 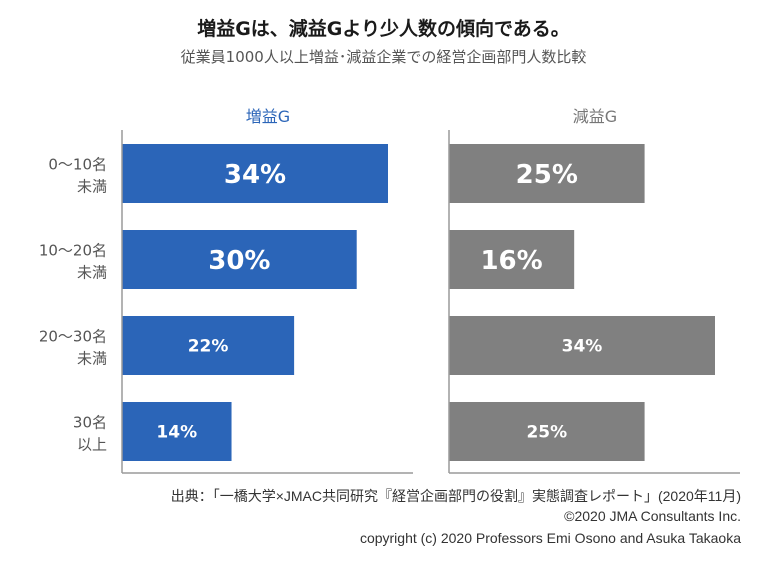 I want to click on category-label: 20～30名, so click(x=73, y=337).